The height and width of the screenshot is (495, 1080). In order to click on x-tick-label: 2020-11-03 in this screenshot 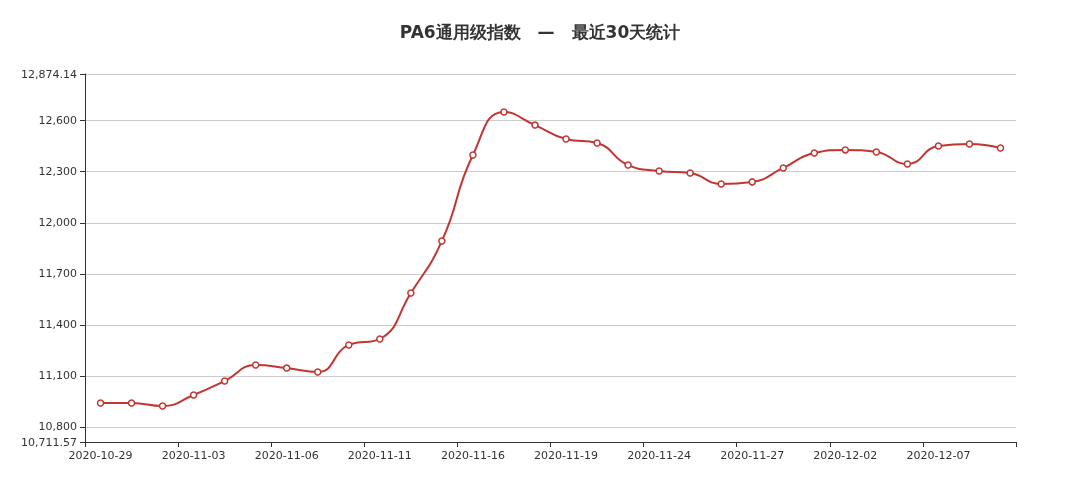, I will do `click(193, 455)`.